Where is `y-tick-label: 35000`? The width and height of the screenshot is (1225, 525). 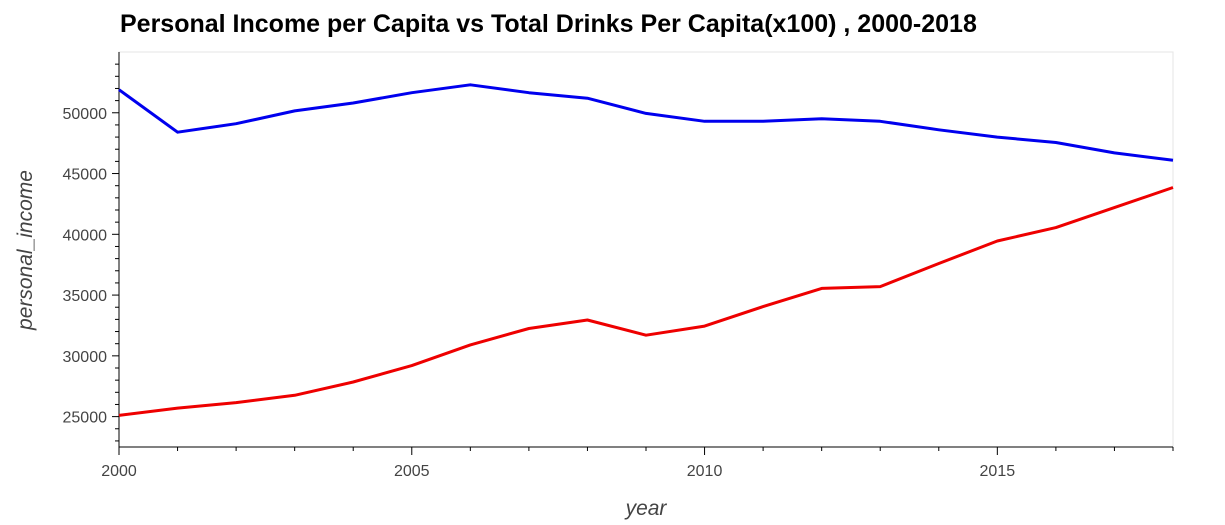
y-tick-label: 35000 is located at coordinates (85, 296).